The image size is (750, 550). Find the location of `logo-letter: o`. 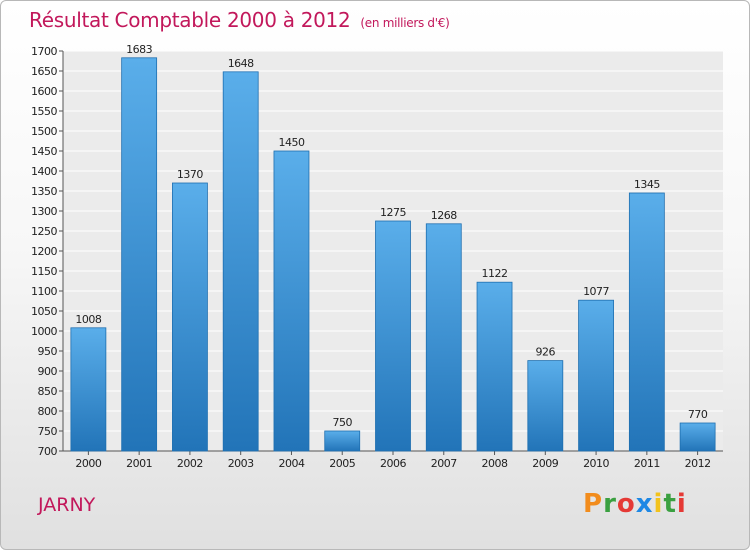

logo-letter: o is located at coordinates (626, 504).